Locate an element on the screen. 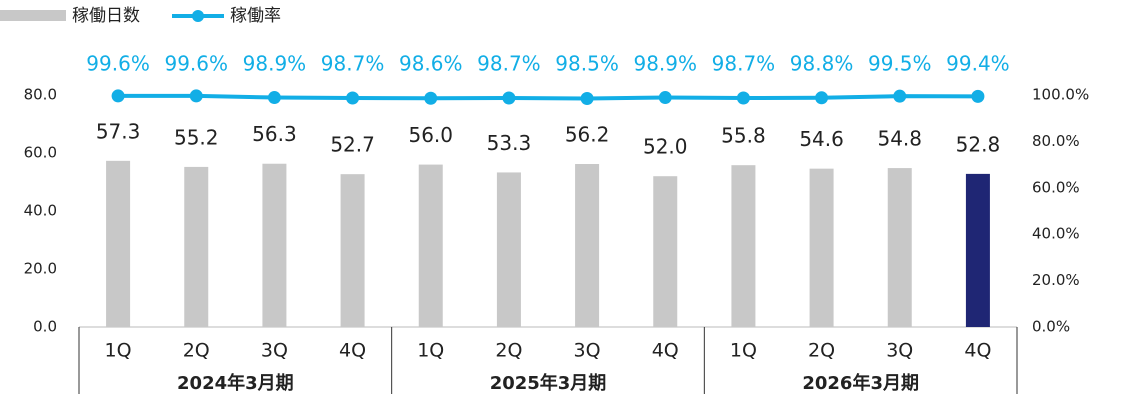 This screenshot has width=1124, height=400. y-tick-label: 60.0 is located at coordinates (40, 153).